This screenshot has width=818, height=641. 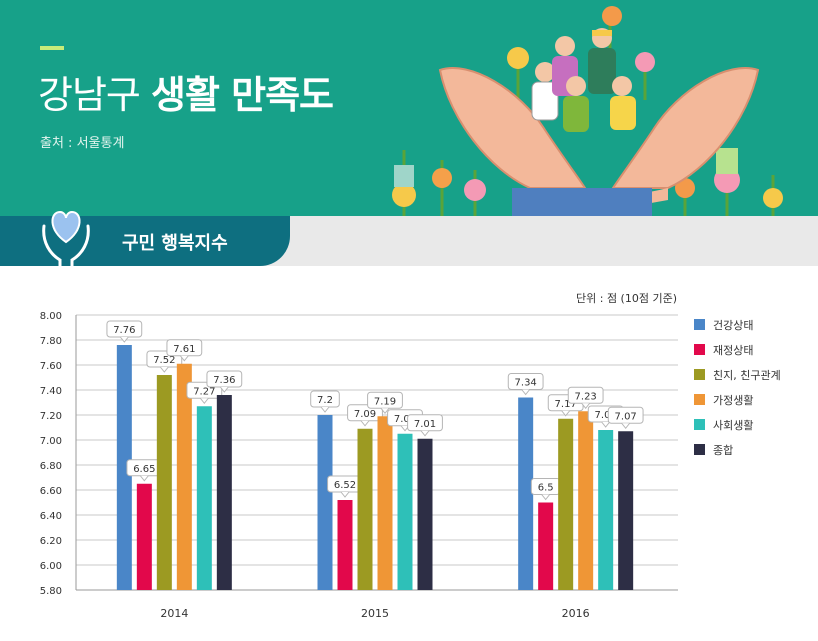 What do you see at coordinates (51, 341) in the screenshot?
I see `y-tick-label: 7.80` at bounding box center [51, 341].